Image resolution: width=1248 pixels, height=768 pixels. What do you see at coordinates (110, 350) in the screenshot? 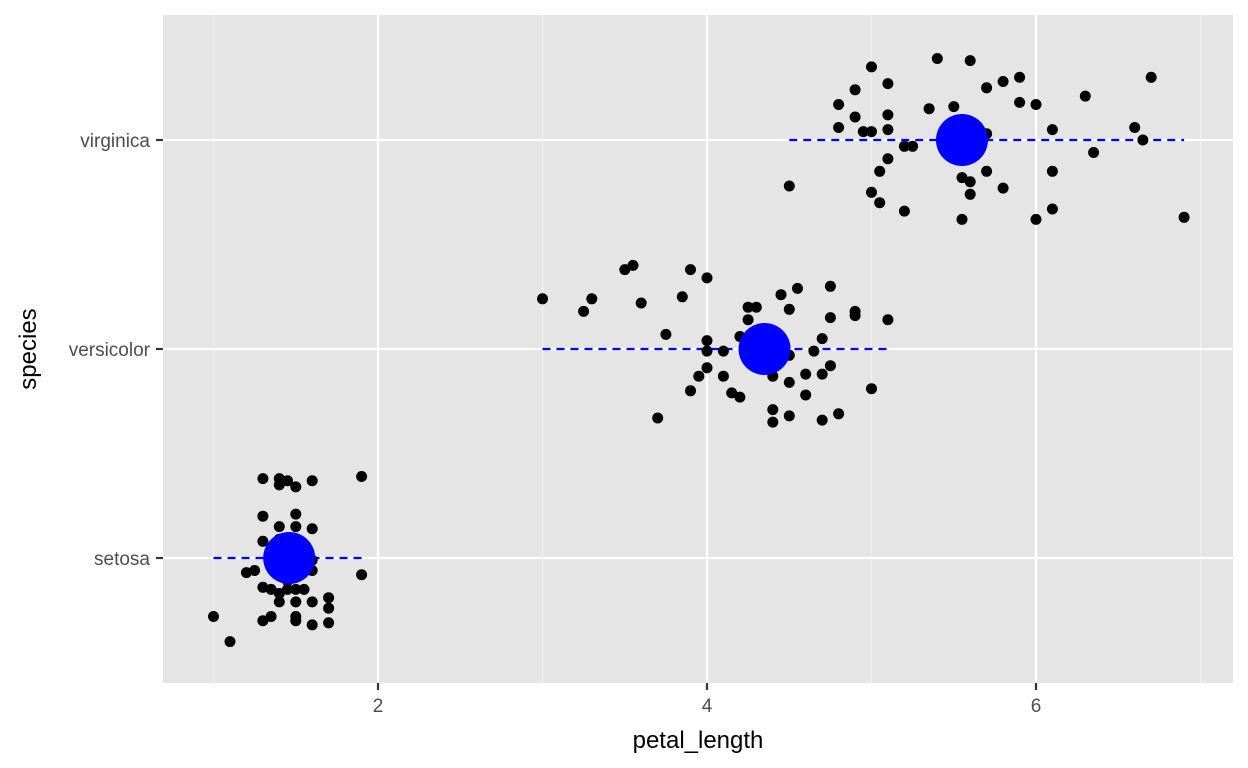
I see `y-tick-label: versicolor` at bounding box center [110, 350].